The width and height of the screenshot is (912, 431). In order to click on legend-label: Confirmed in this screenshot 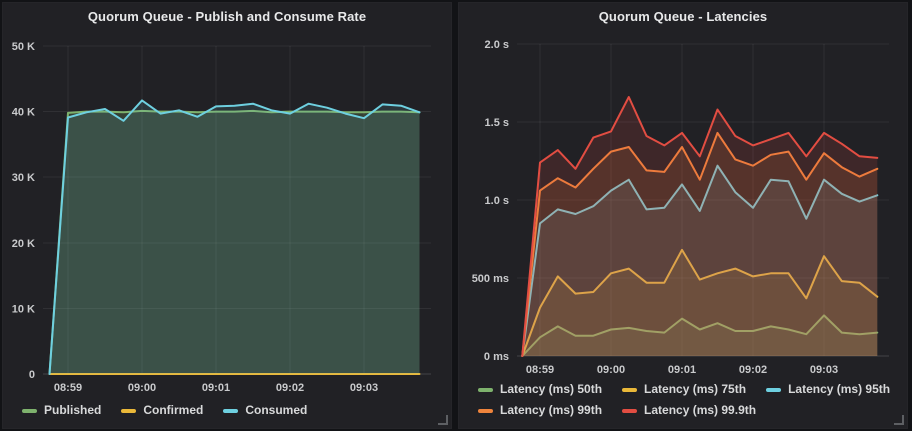, I will do `click(173, 410)`.